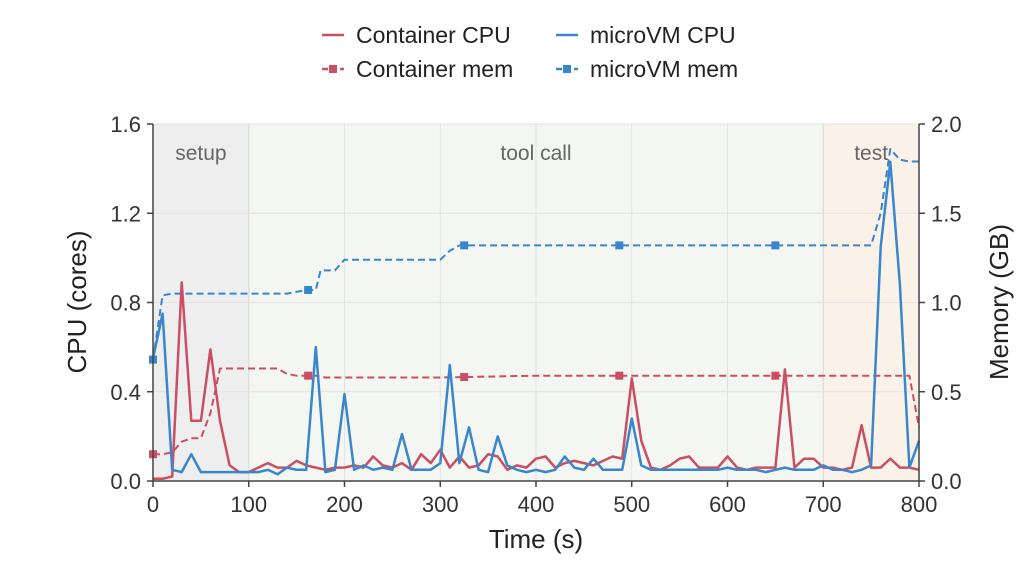 This screenshot has width=1020, height=585. What do you see at coordinates (333, 69) in the screenshot?
I see `legend-marker-container-mem` at bounding box center [333, 69].